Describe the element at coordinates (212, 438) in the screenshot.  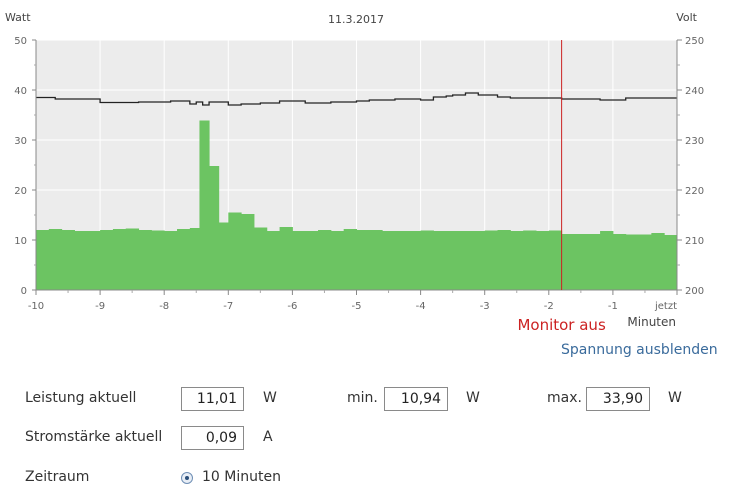
I see `current-value-field: 0,09` at that location.